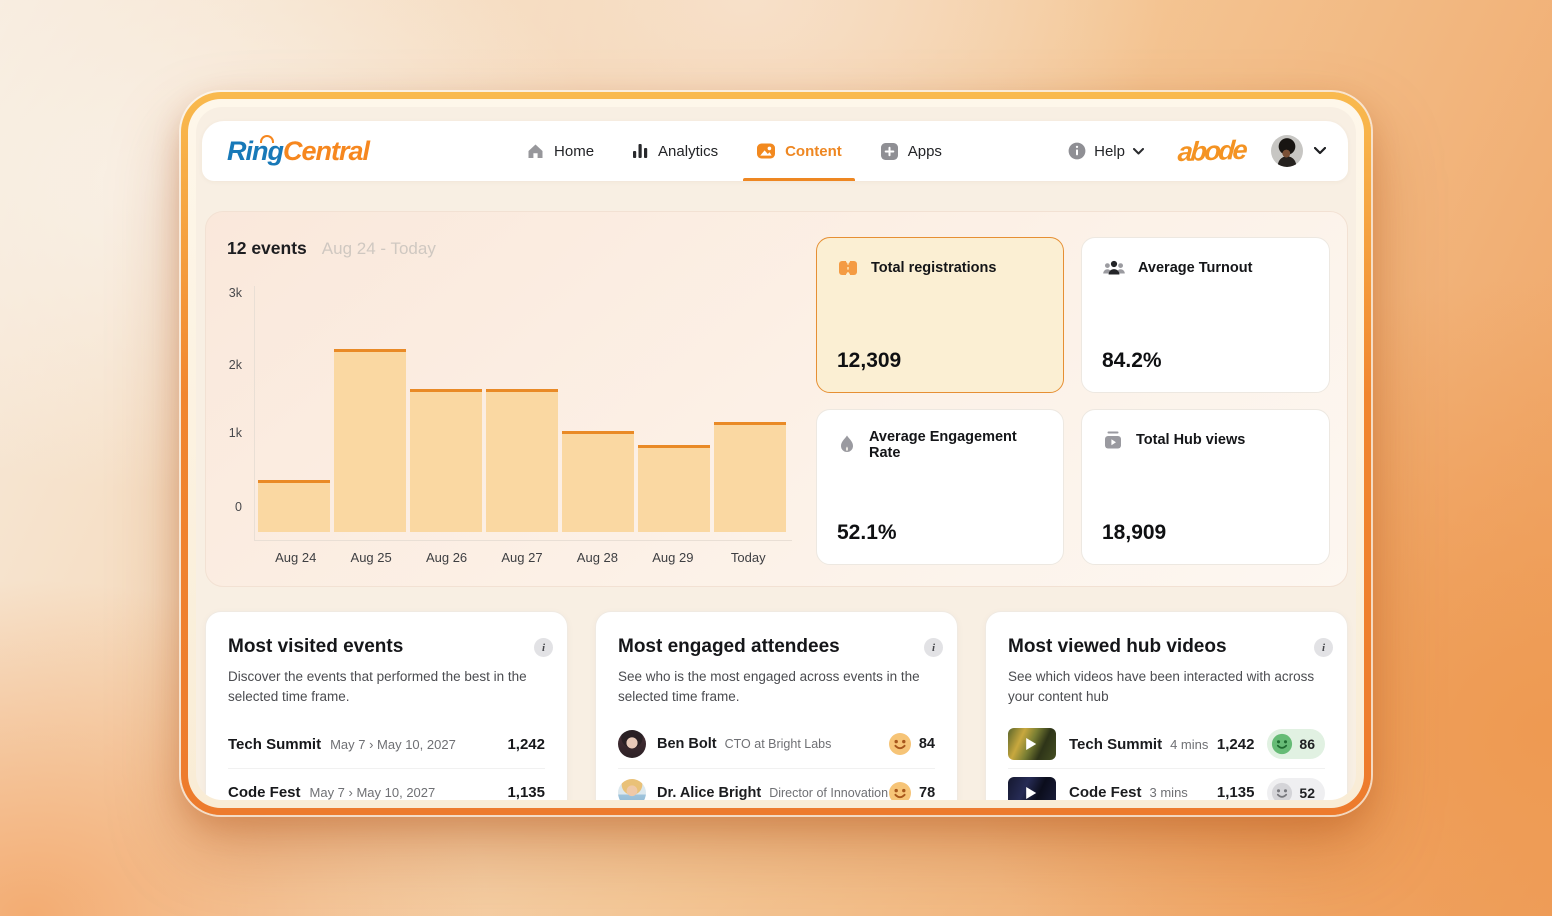  What do you see at coordinates (1296, 788) in the screenshot?
I see `sentiment-pill-neutral: 52` at bounding box center [1296, 788].